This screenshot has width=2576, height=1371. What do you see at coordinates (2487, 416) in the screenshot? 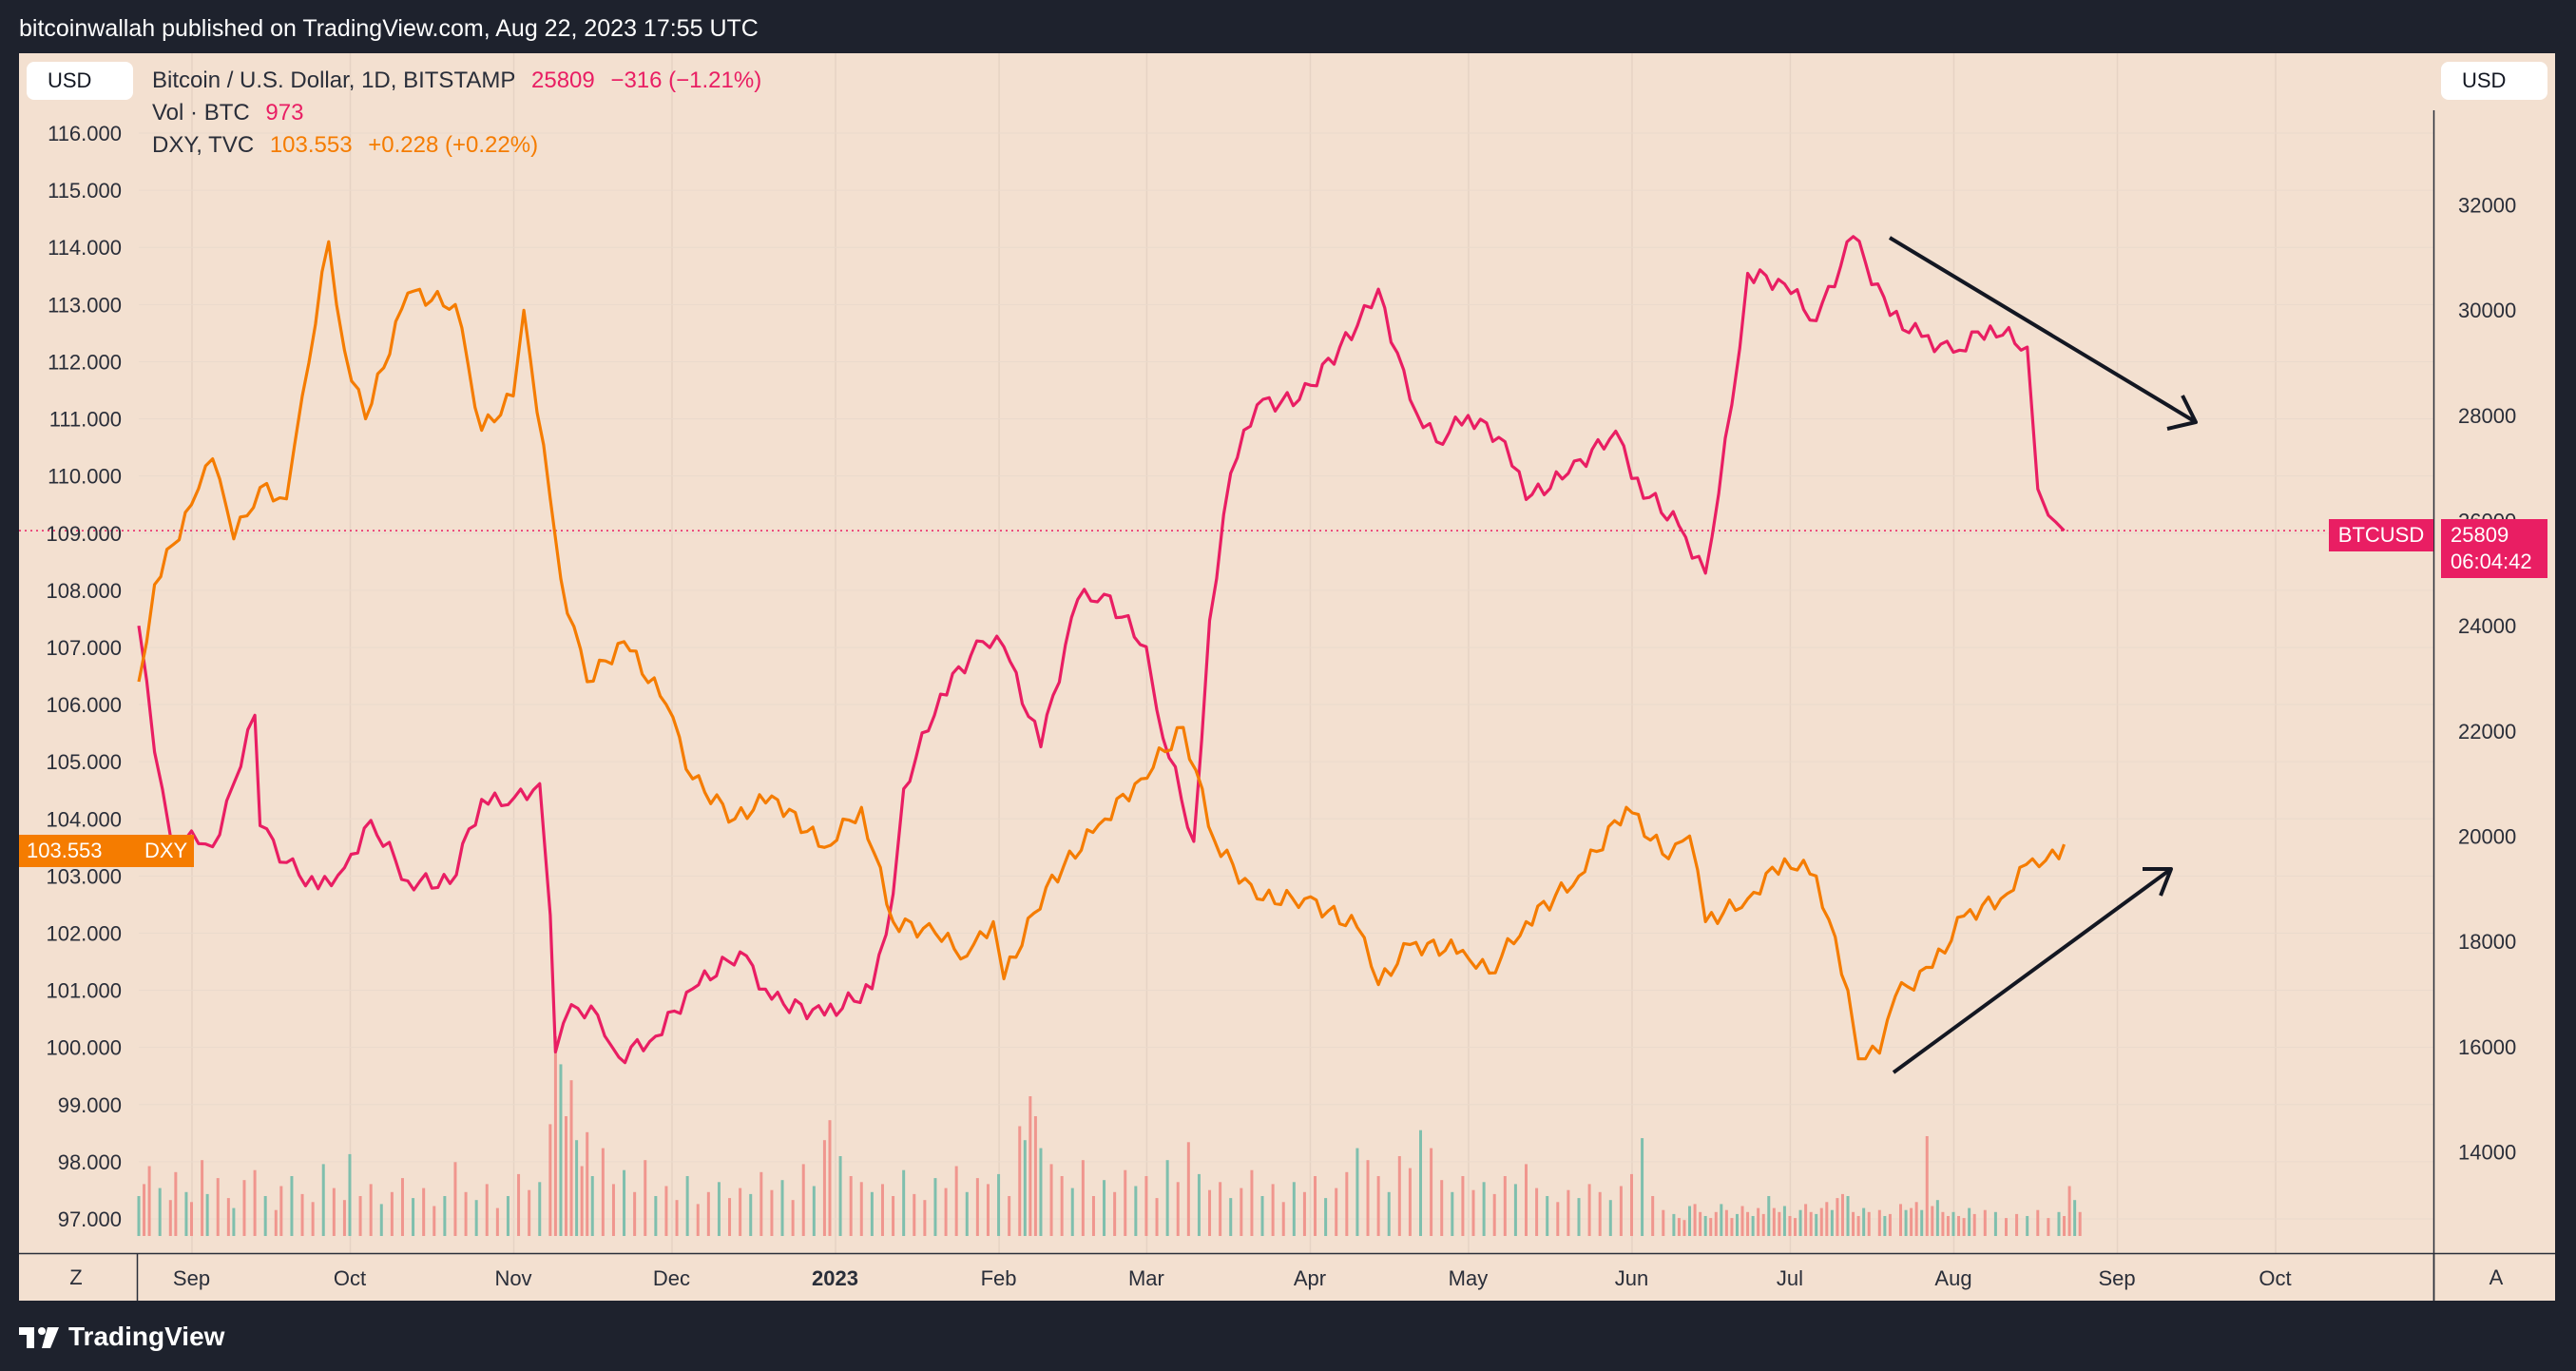
I see `right-y-tick-label: 28000` at bounding box center [2487, 416].